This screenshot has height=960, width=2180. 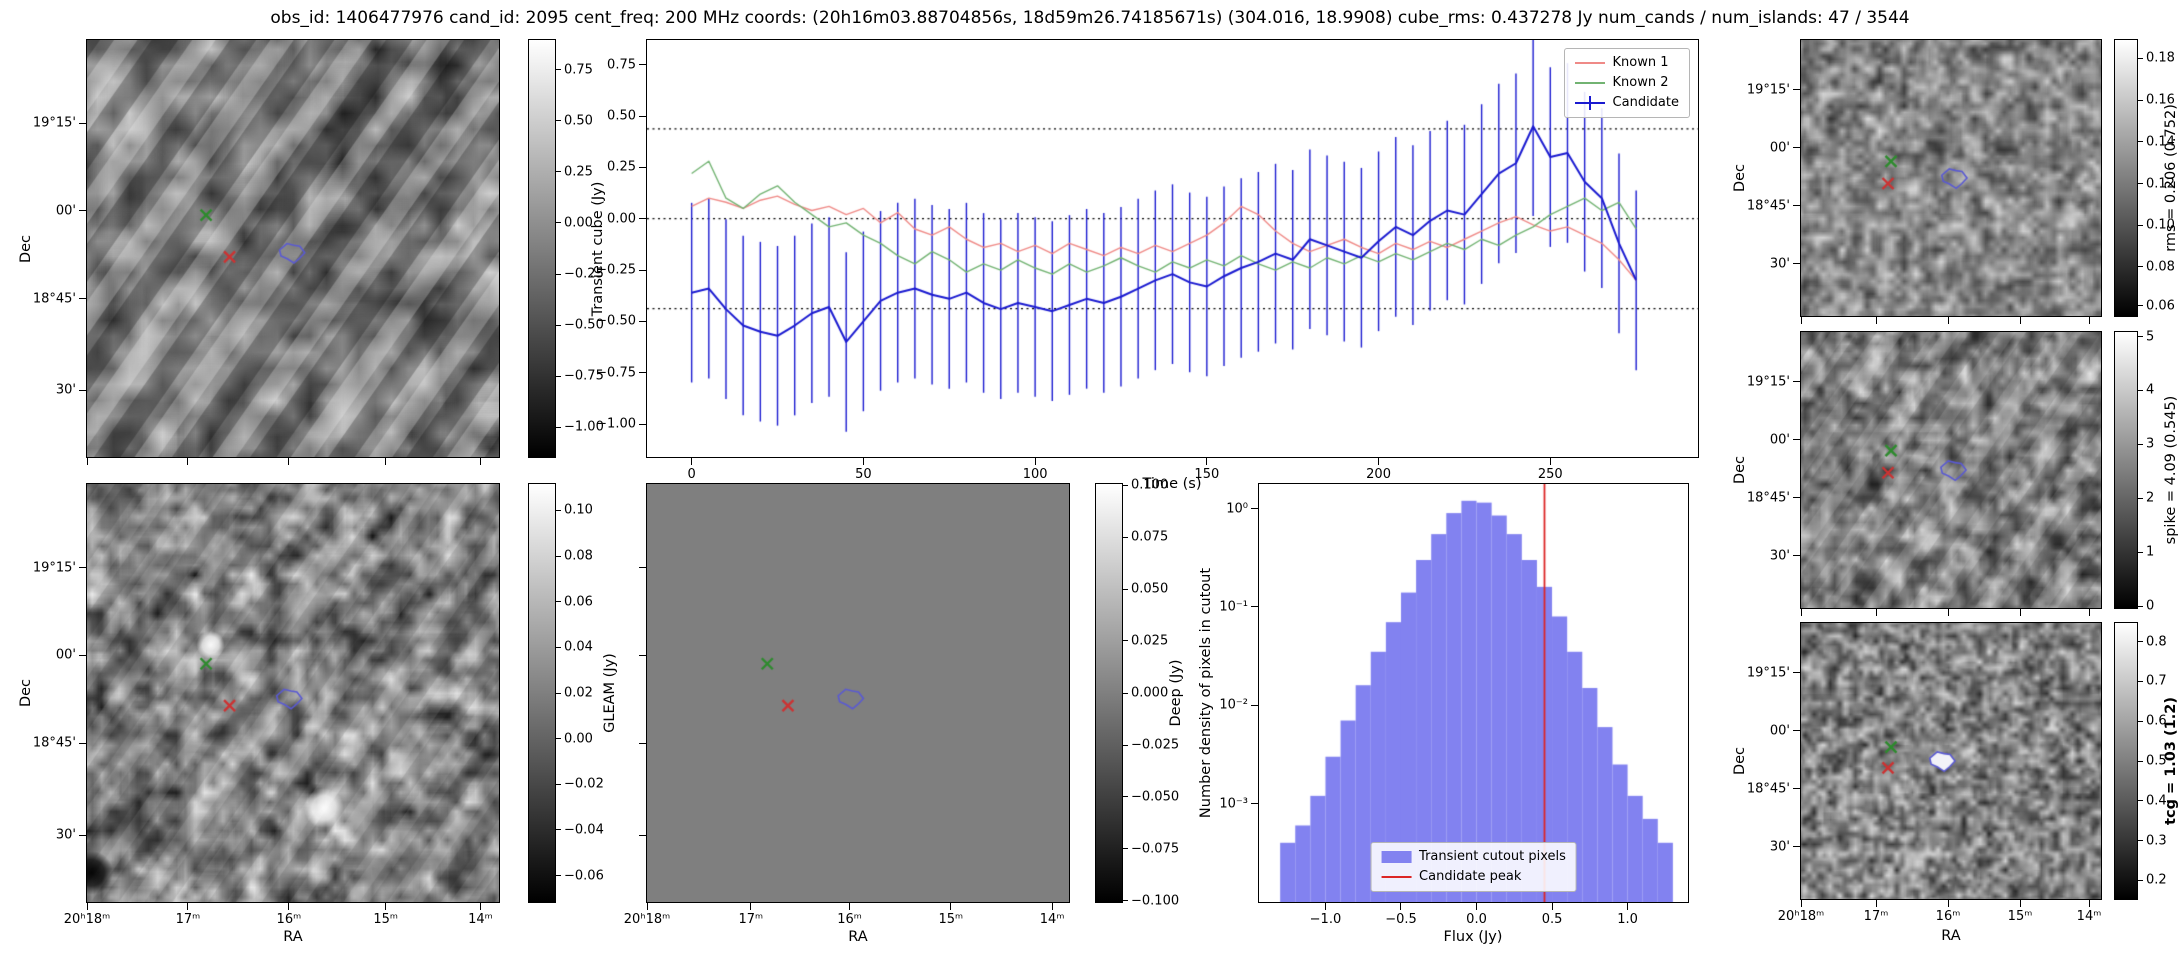 I want to click on deep-ra-tick-mark, so click(x=1052, y=906).